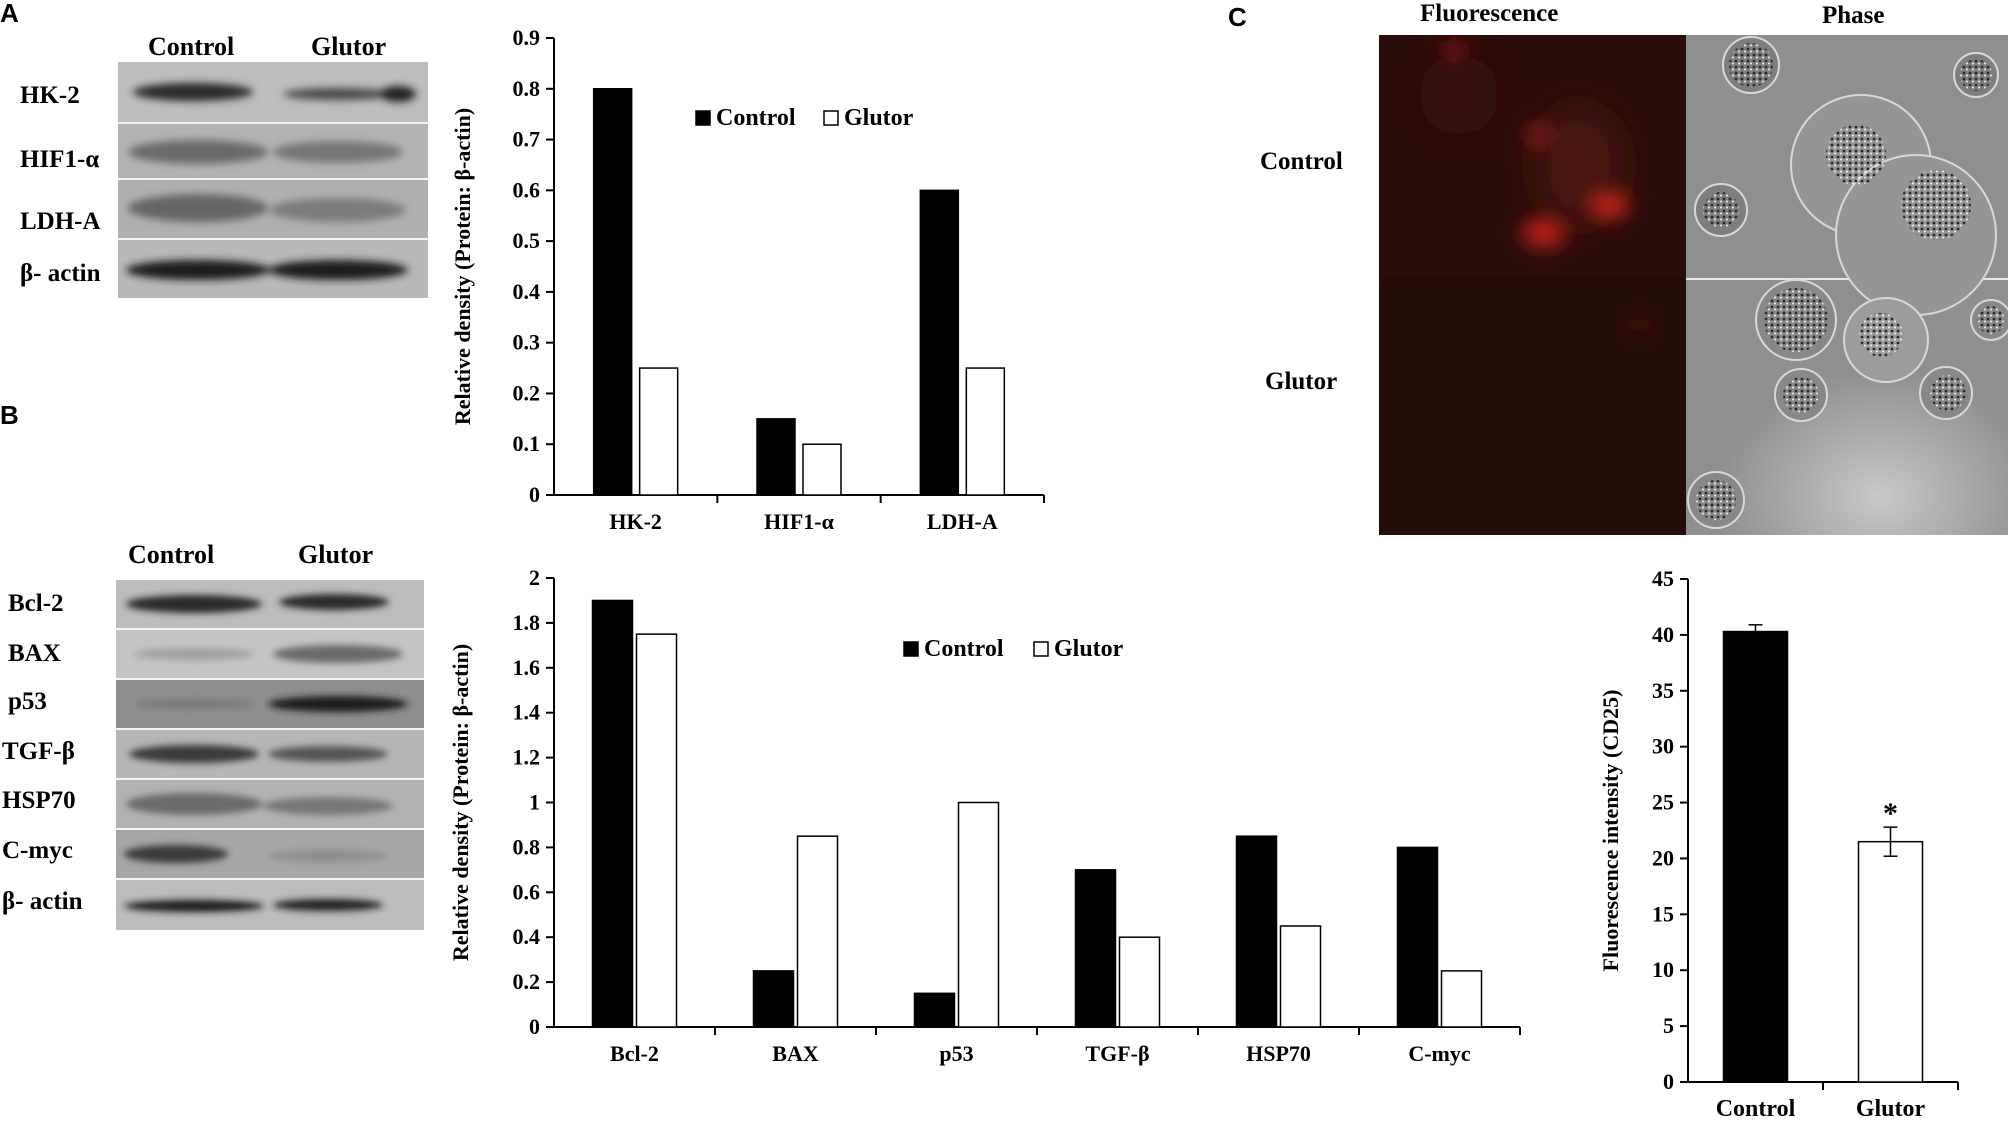  I want to click on y-tick-label: 45, so click(1663, 578).